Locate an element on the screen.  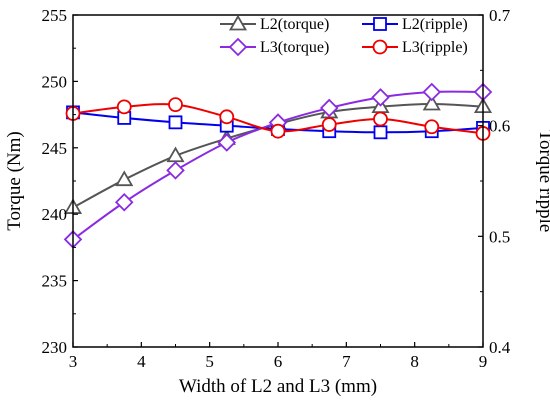
legend-label: L3(torque) is located at coordinates (294, 47).